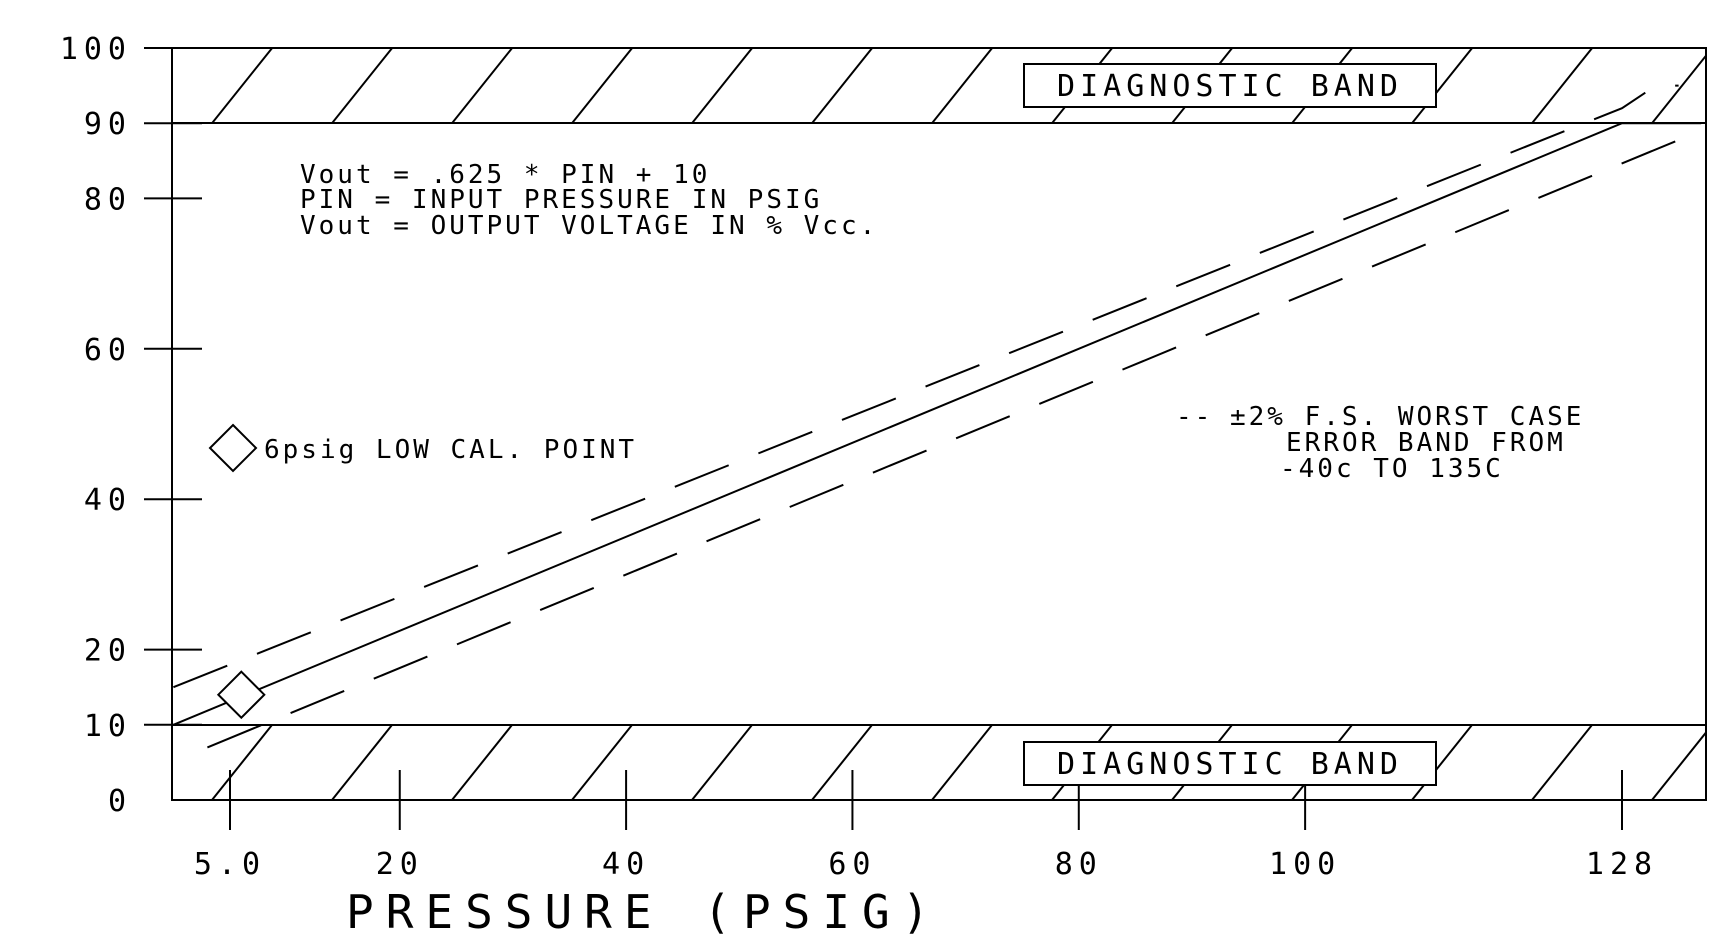  I want to click on diagnostic-band-top-hatch, so click(853, 85).